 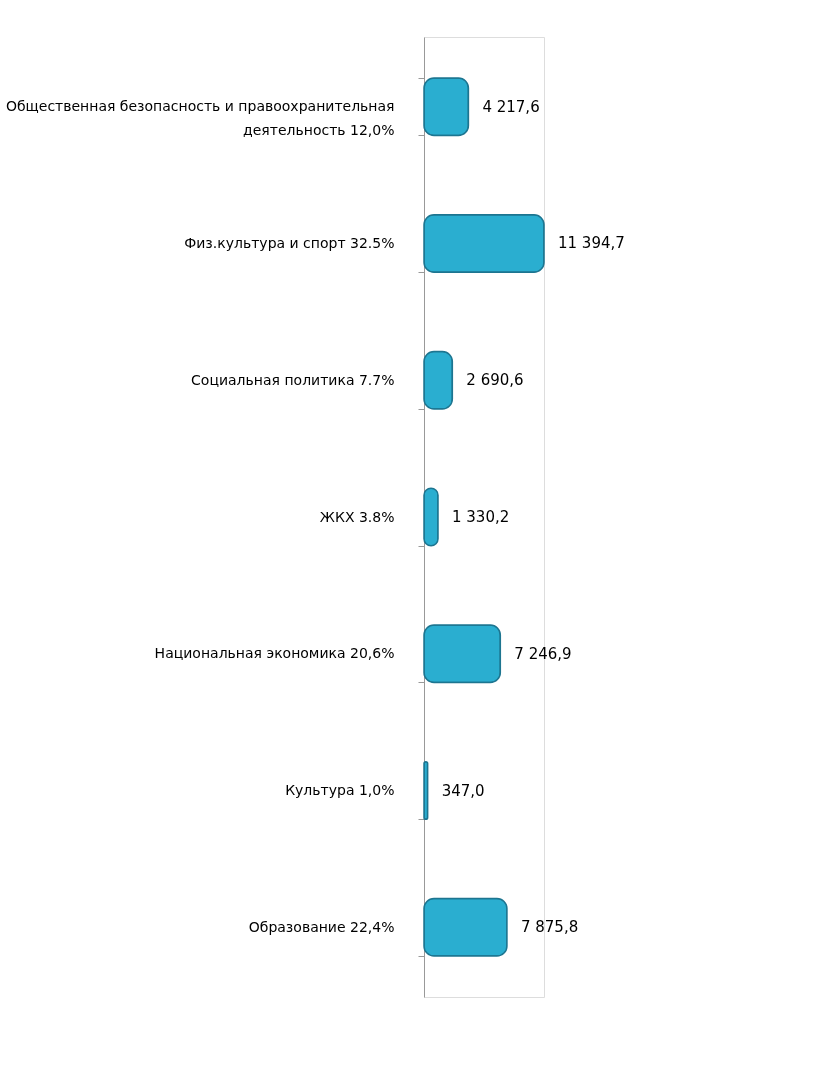 I want to click on data-label: 11 394,7, so click(x=591, y=243).